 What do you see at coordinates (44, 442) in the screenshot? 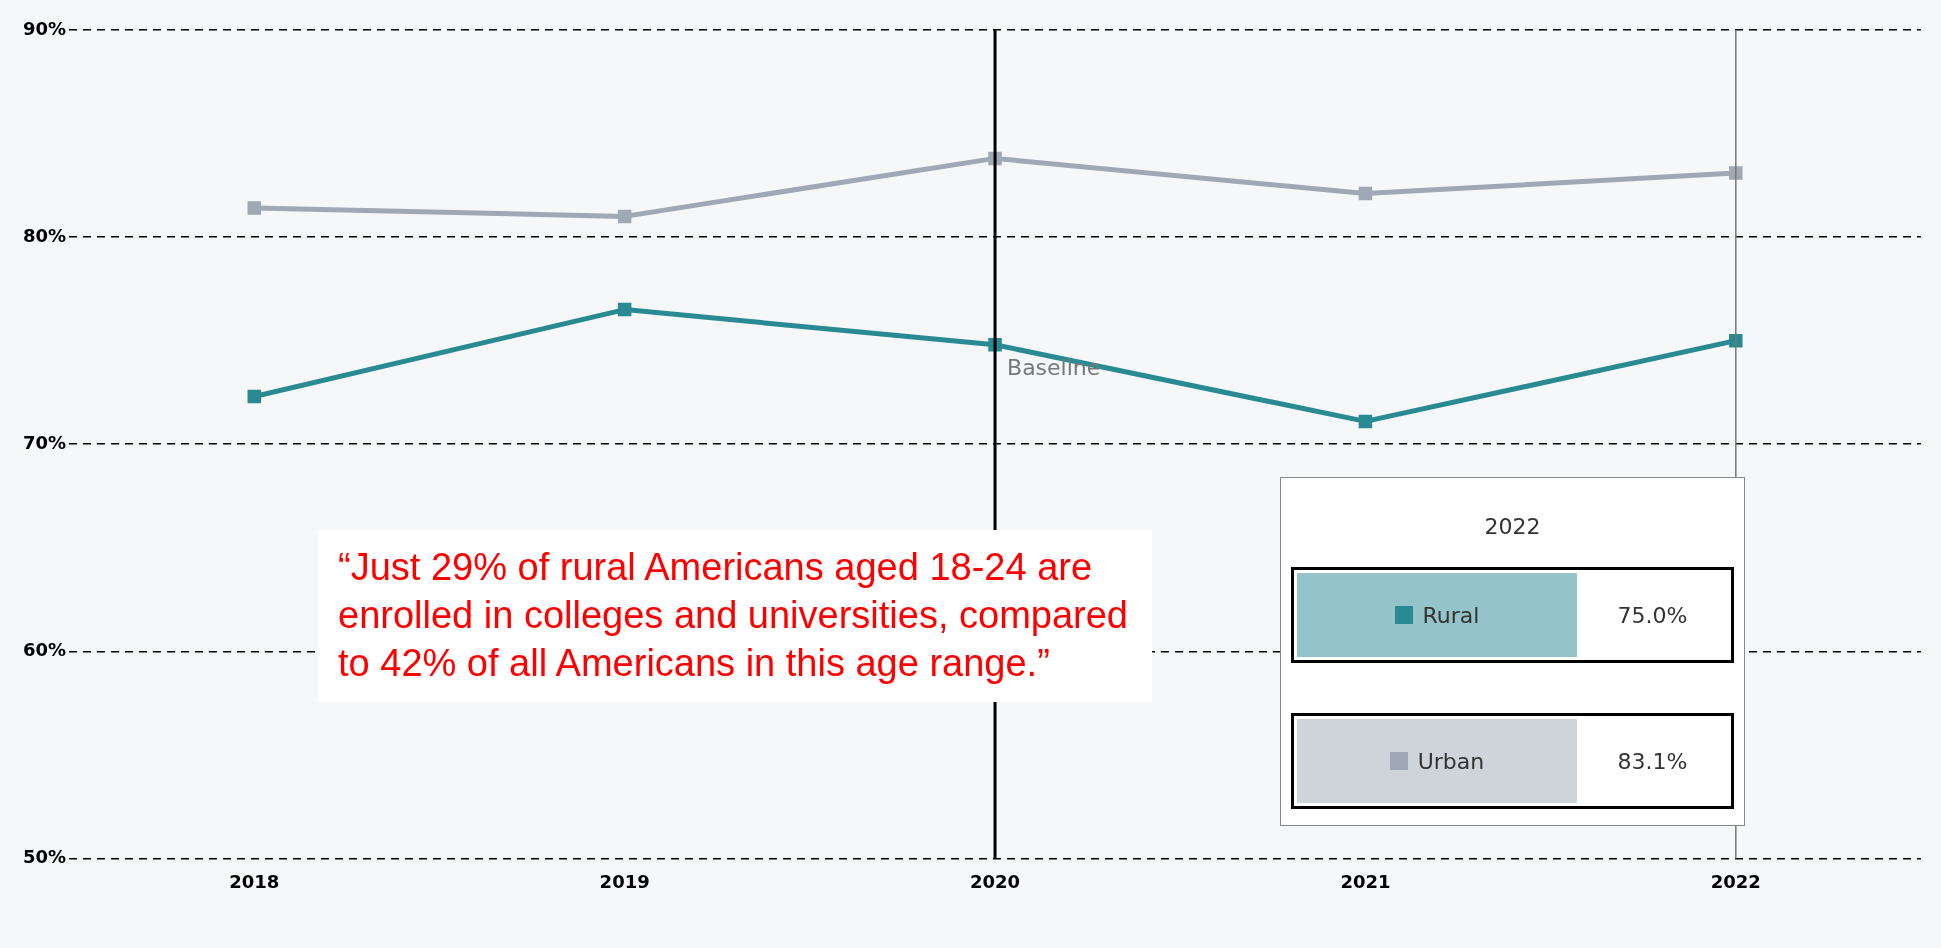
I see `y-tick-label: 70%` at bounding box center [44, 442].